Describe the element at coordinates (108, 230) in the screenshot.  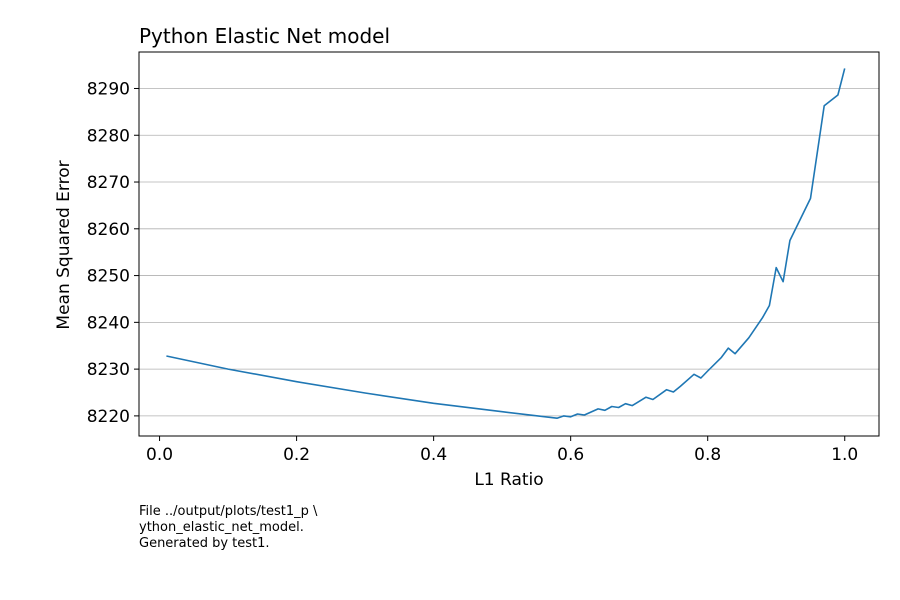
I see `y-tick-label: 8260` at that location.